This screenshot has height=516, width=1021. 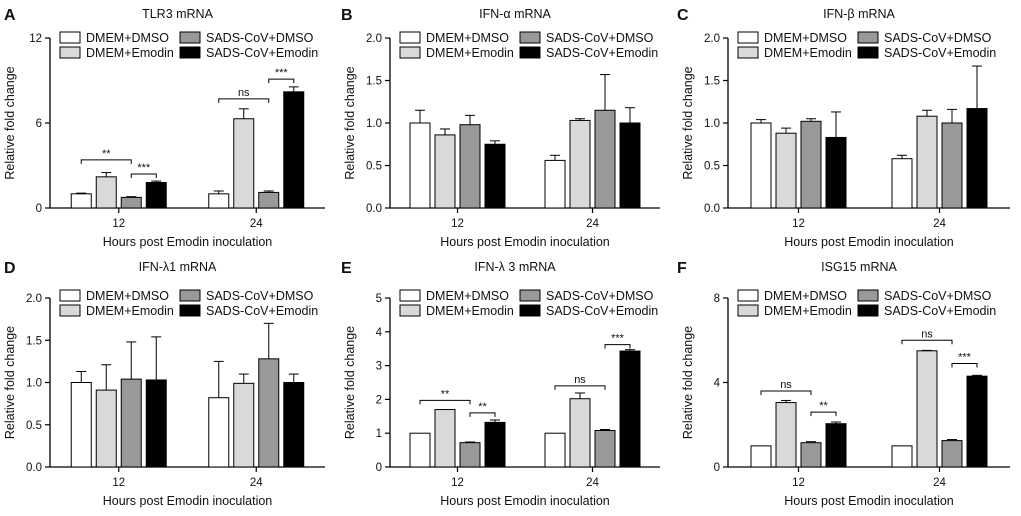 I want to click on chart-title: IFN-λ1 mRNA, so click(x=178, y=267).